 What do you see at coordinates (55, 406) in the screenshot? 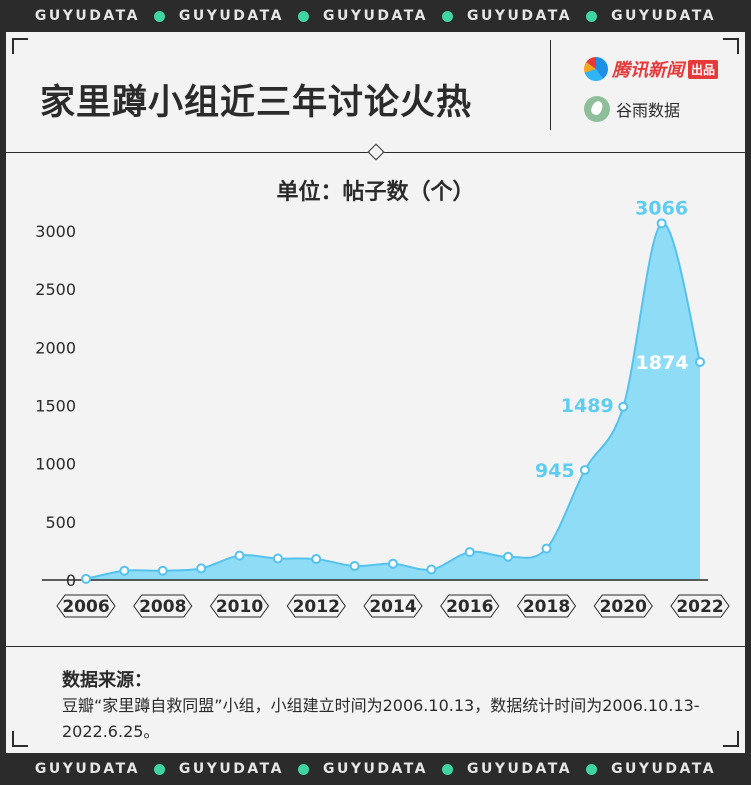
I see `y-tick-label: 1500` at bounding box center [55, 406].